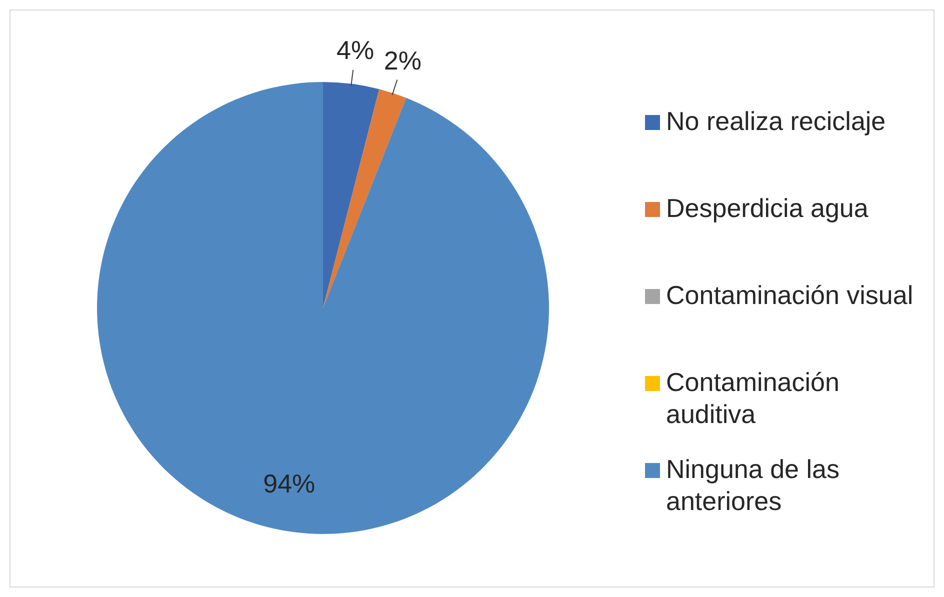 The height and width of the screenshot is (597, 944). What do you see at coordinates (767, 207) in the screenshot?
I see `legend-label: Desperdicia agua` at bounding box center [767, 207].